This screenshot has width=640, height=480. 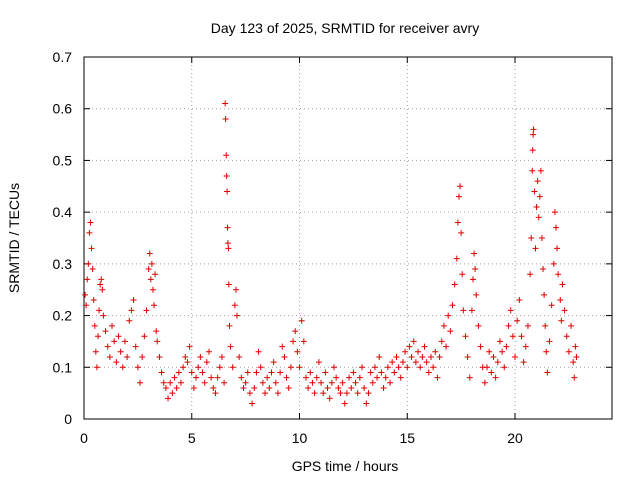 I want to click on x-axis-label: GPS time / hours, so click(x=345, y=466).